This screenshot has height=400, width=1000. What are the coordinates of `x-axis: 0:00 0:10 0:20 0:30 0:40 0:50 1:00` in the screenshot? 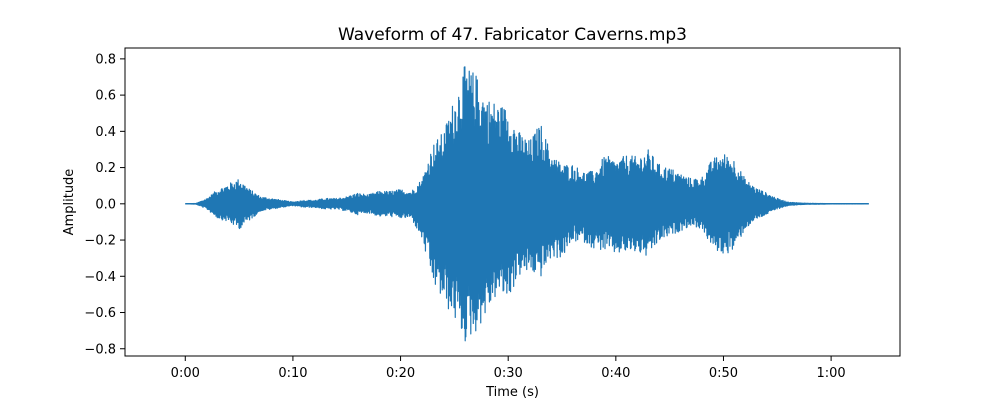 It's located at (508, 368).